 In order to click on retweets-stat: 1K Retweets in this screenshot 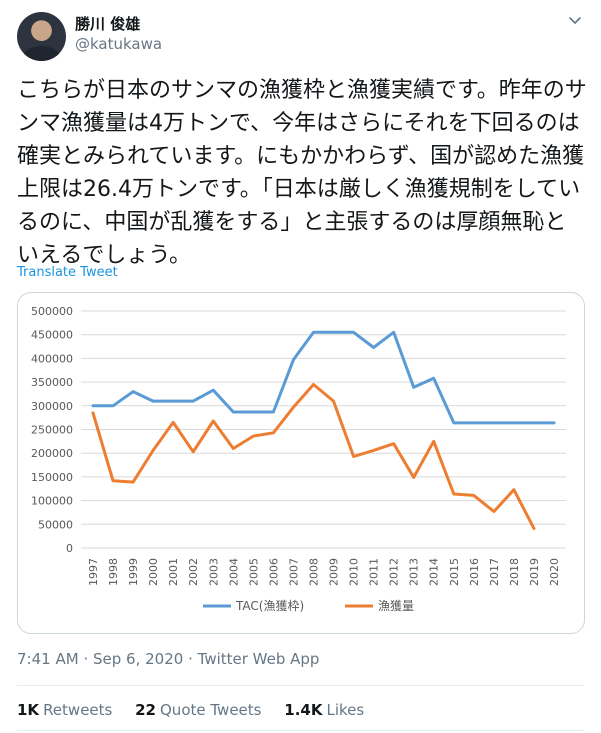, I will do `click(64, 710)`.